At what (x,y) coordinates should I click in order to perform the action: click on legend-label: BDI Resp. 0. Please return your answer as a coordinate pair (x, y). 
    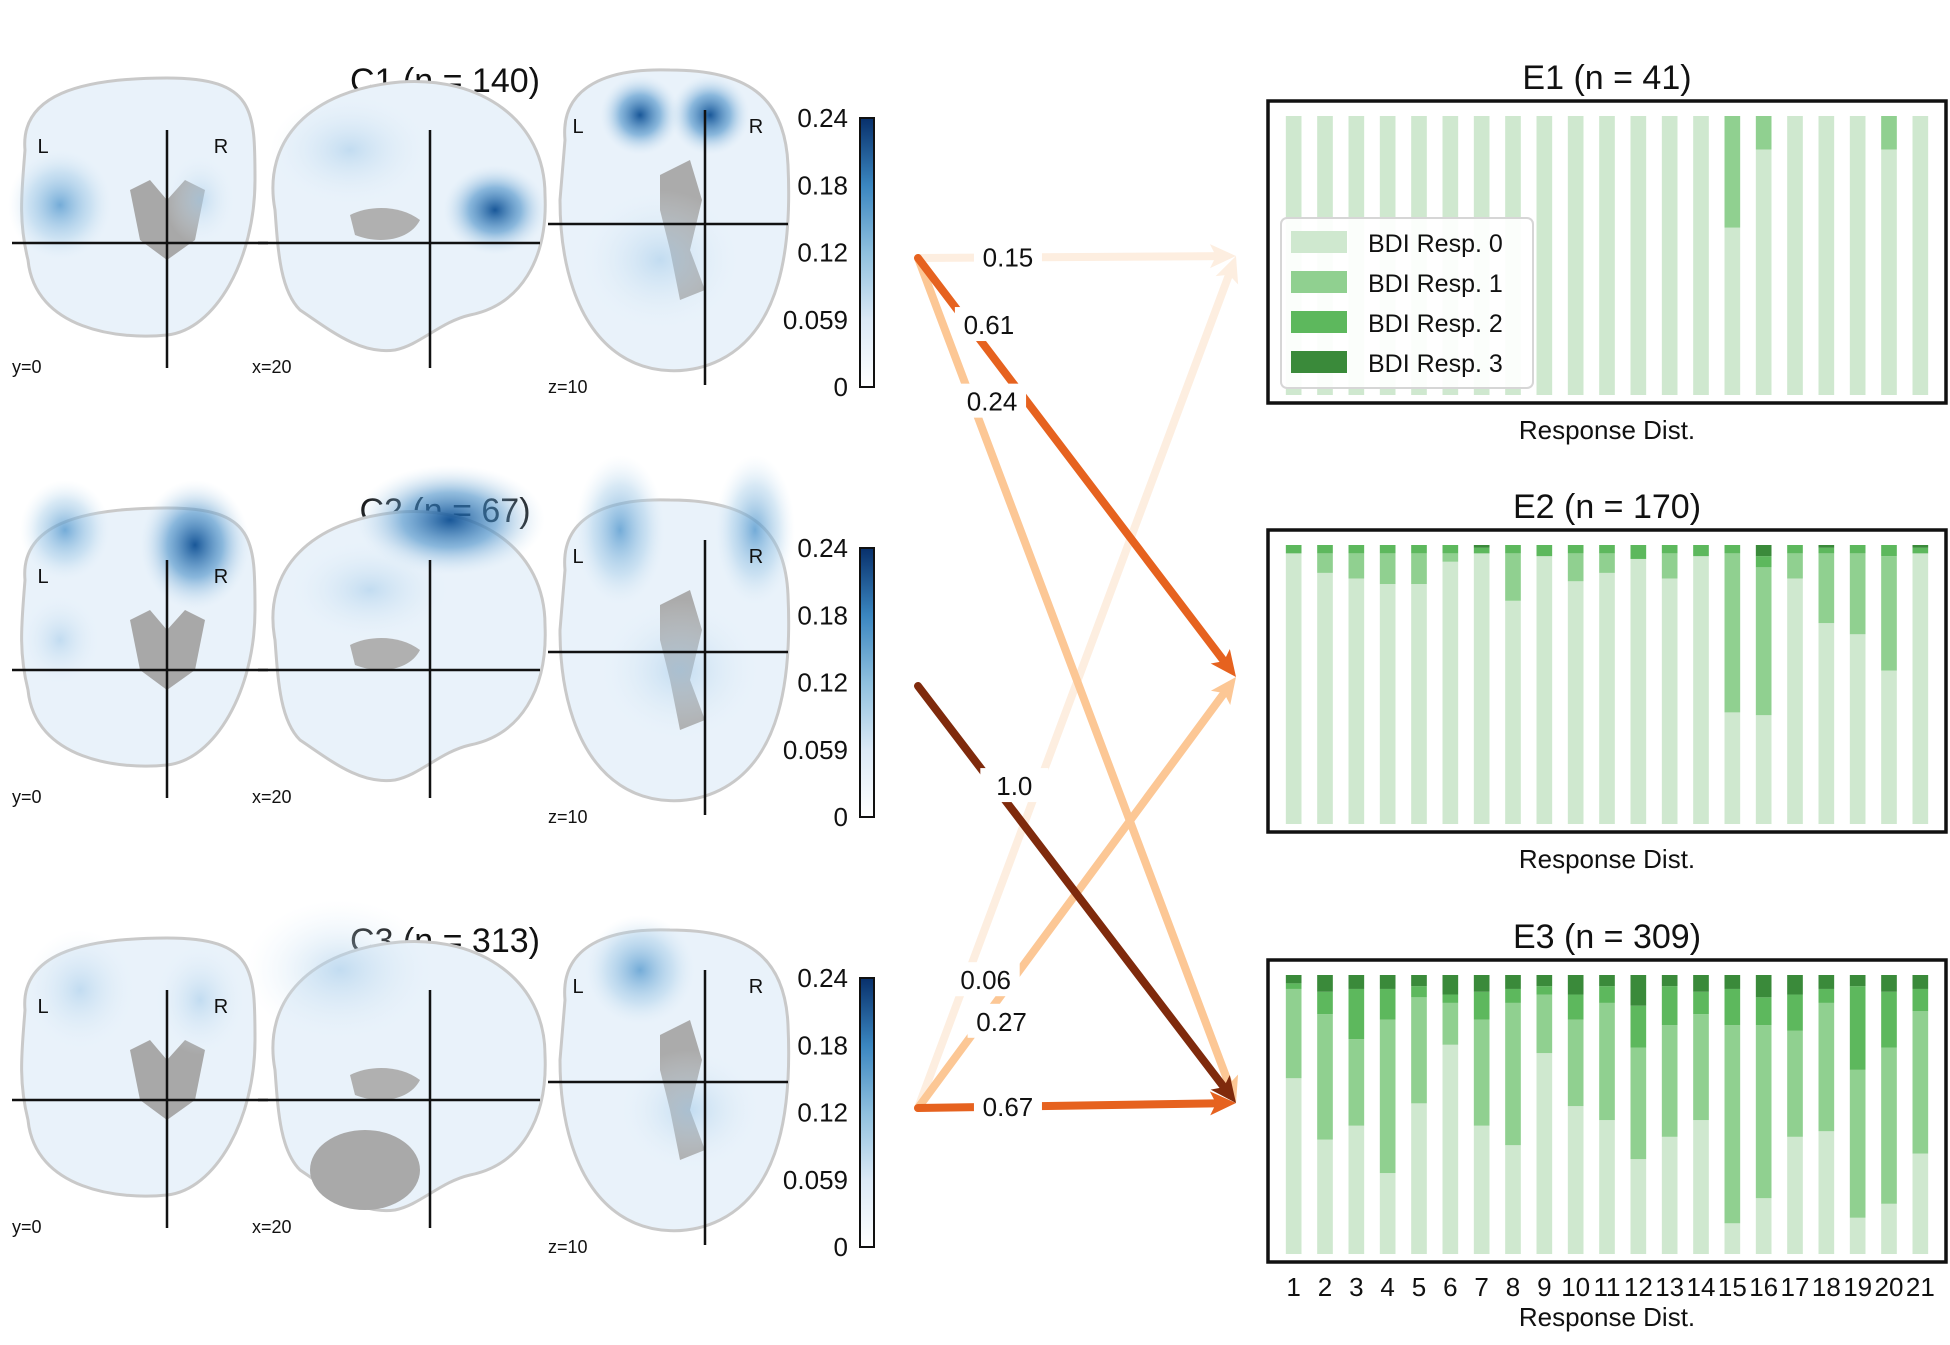
    Looking at the image, I should click on (1435, 244).